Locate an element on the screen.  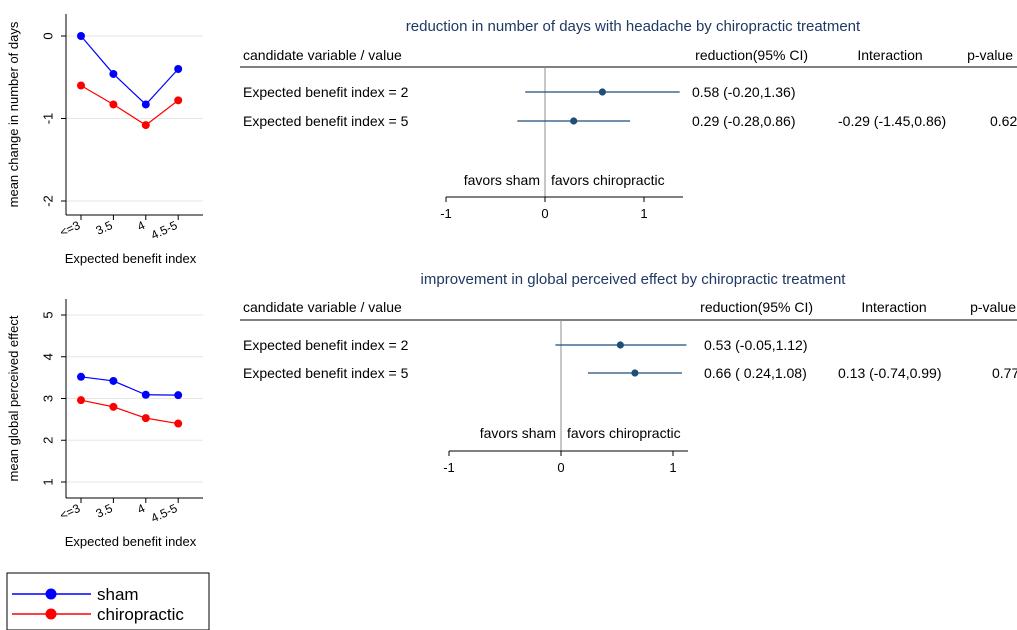
ci-text: 0.29 (-0.28,0.86) is located at coordinates (744, 121).